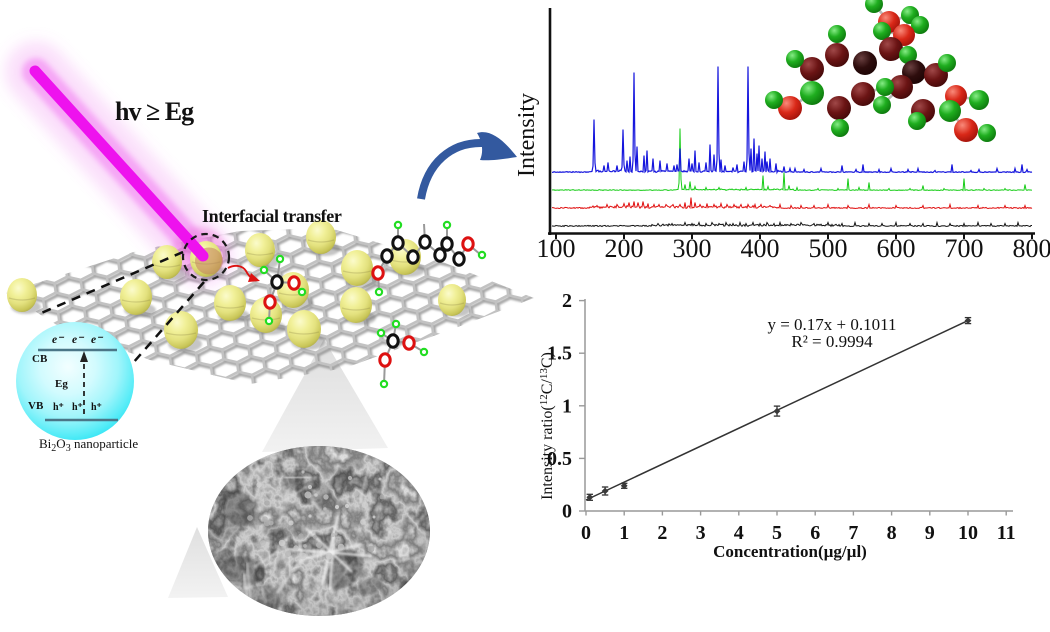  I want to click on svg-text: 200, so click(624, 248).